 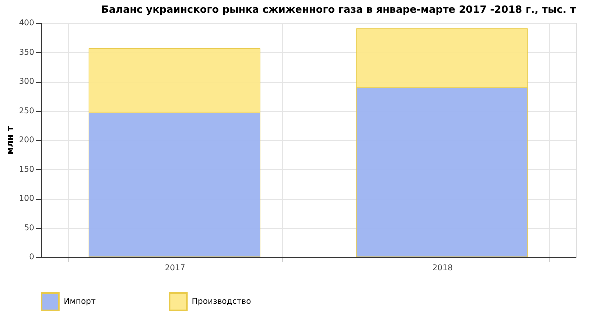 What do you see at coordinates (29, 227) in the screenshot?
I see `y-tick-label: 50` at bounding box center [29, 227].